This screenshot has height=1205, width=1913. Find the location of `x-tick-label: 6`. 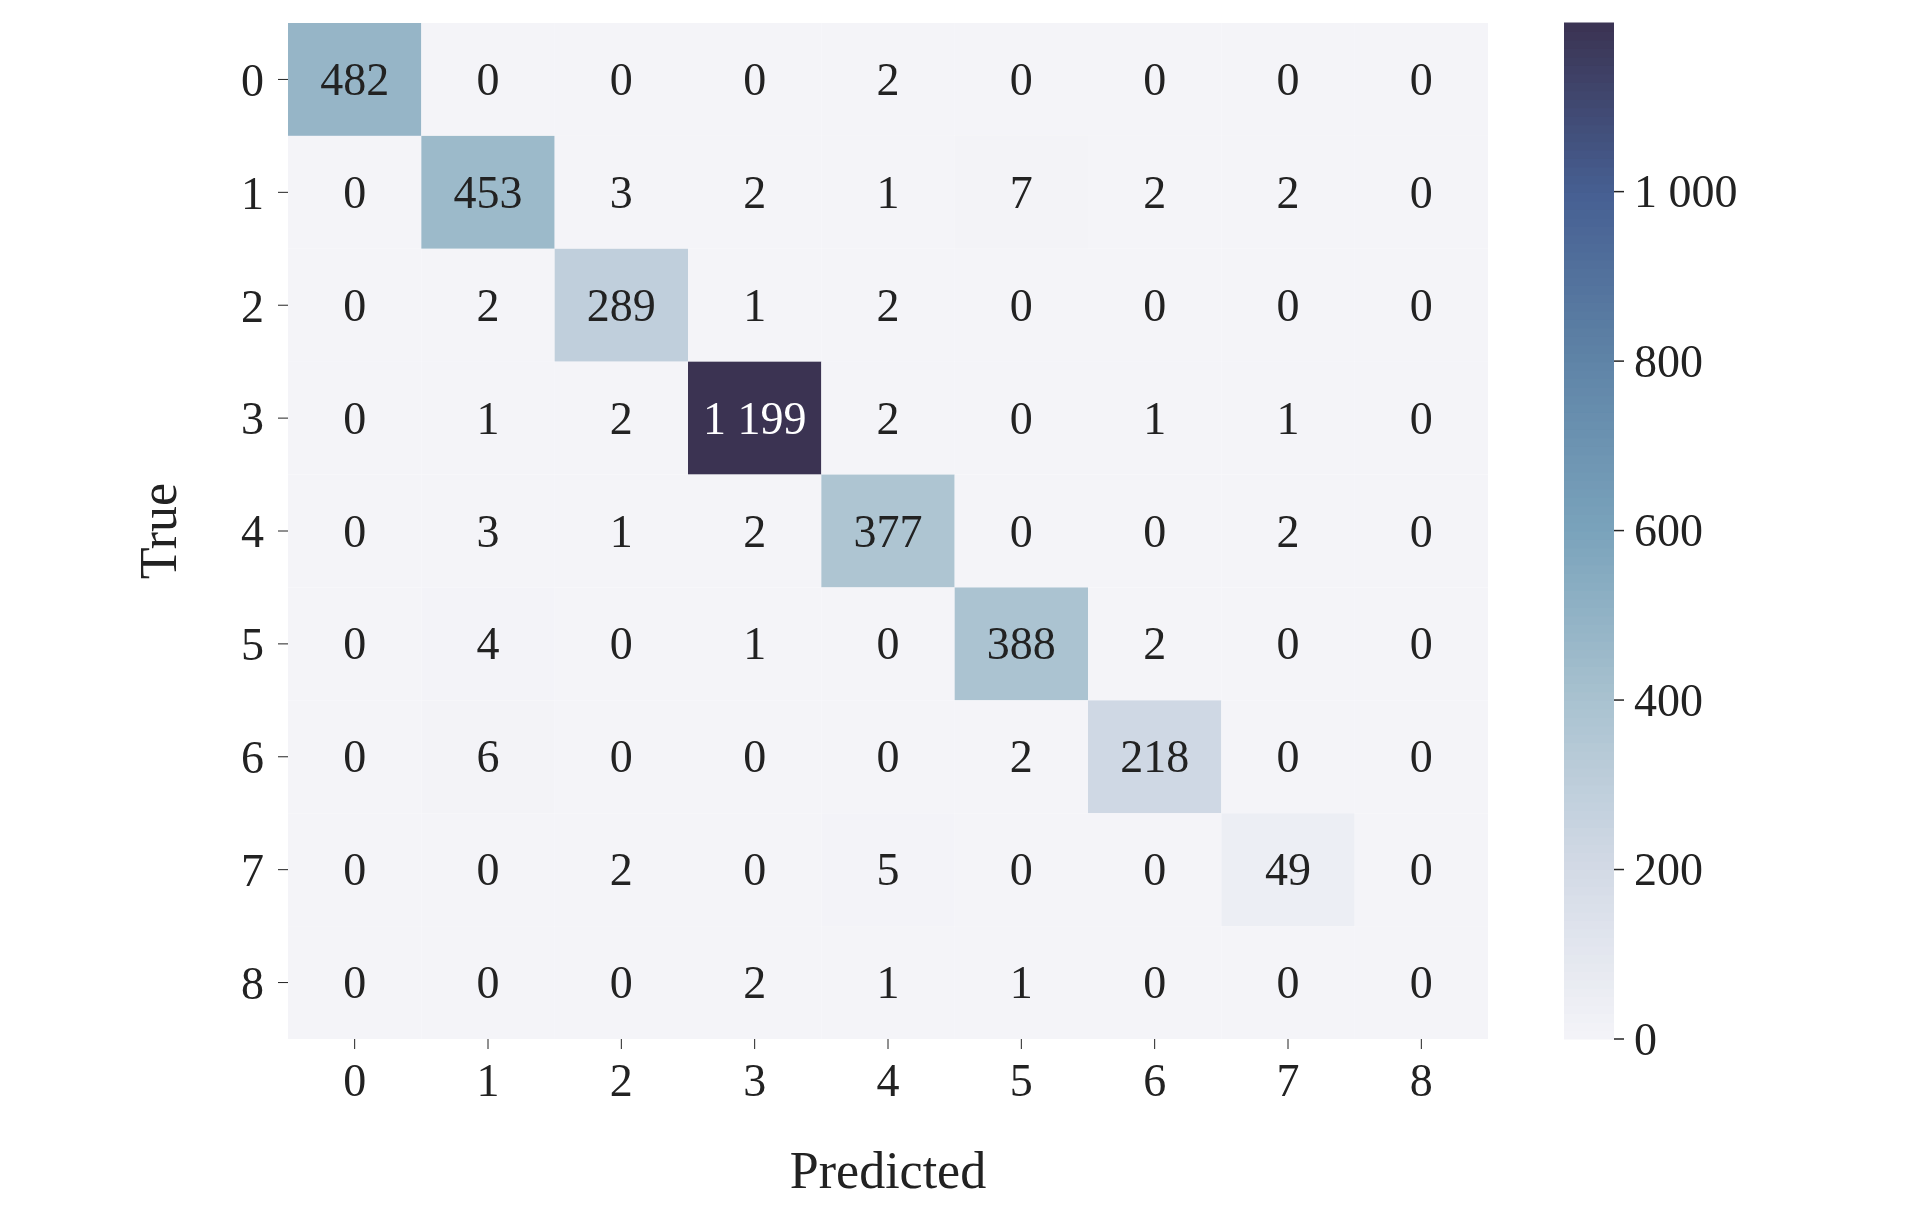

x-tick-label: 6 is located at coordinates (1155, 1080).